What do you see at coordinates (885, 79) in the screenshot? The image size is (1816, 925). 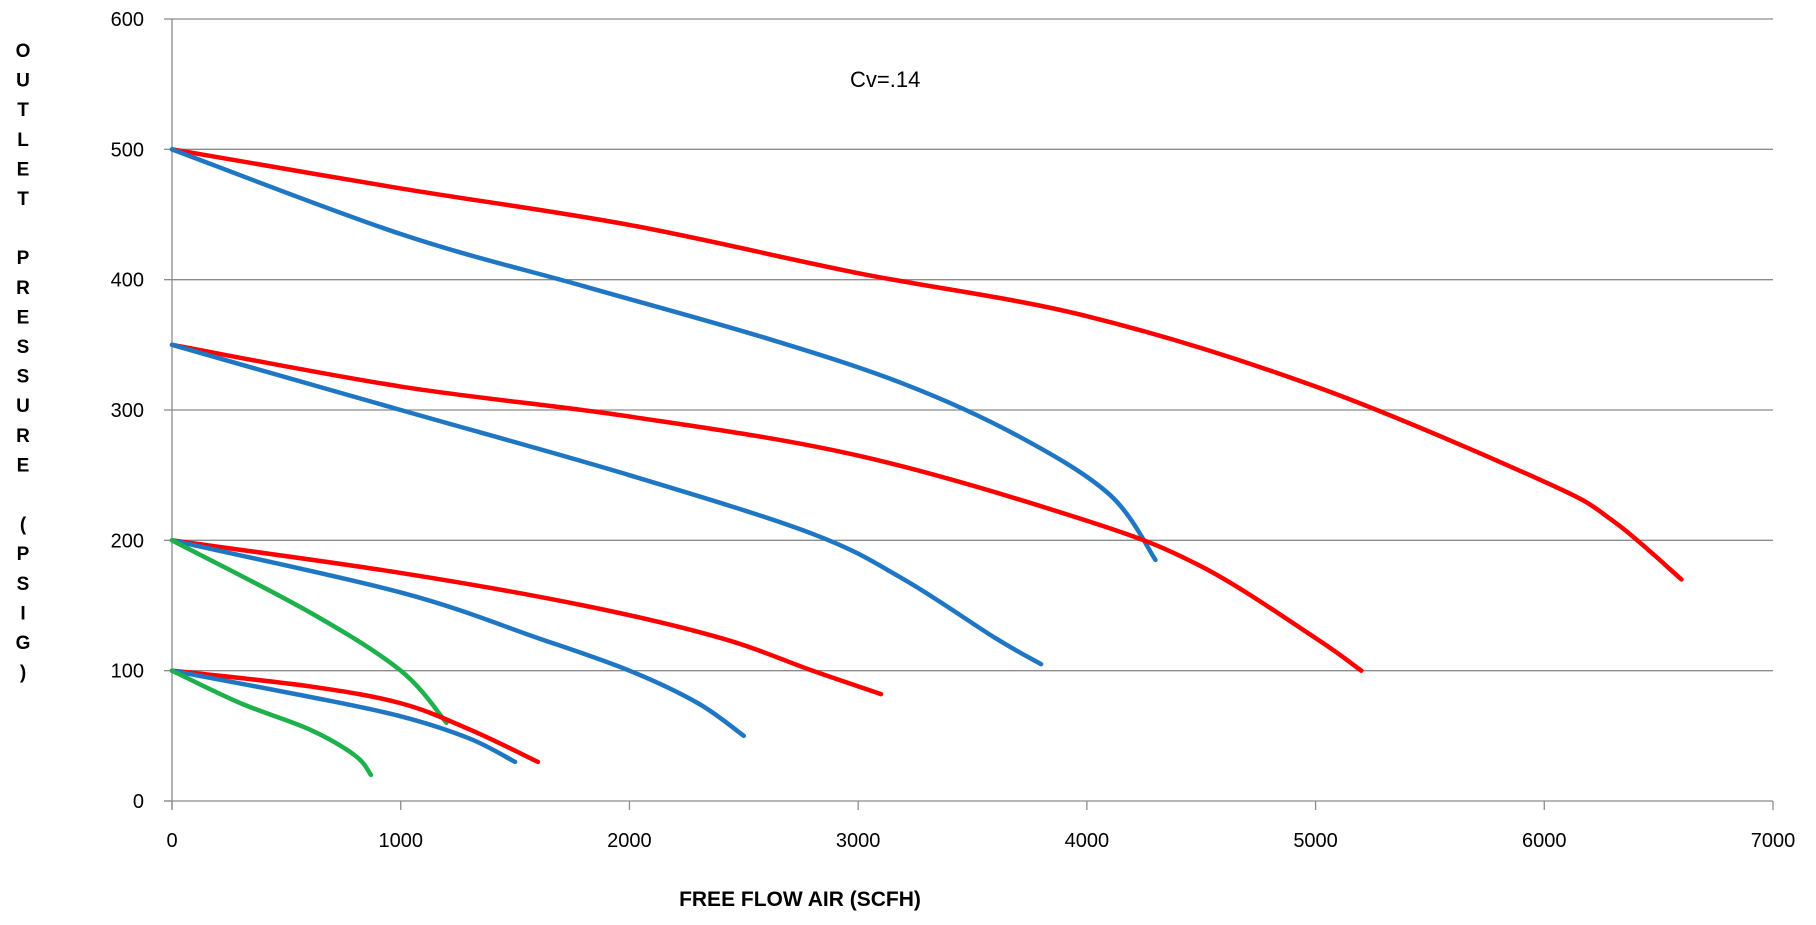 I see `annotation-cv: Cv=.14` at bounding box center [885, 79].